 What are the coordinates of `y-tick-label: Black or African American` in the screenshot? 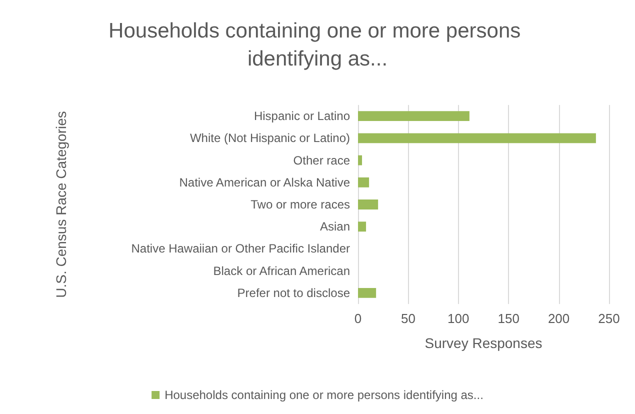 It's located at (281, 271).